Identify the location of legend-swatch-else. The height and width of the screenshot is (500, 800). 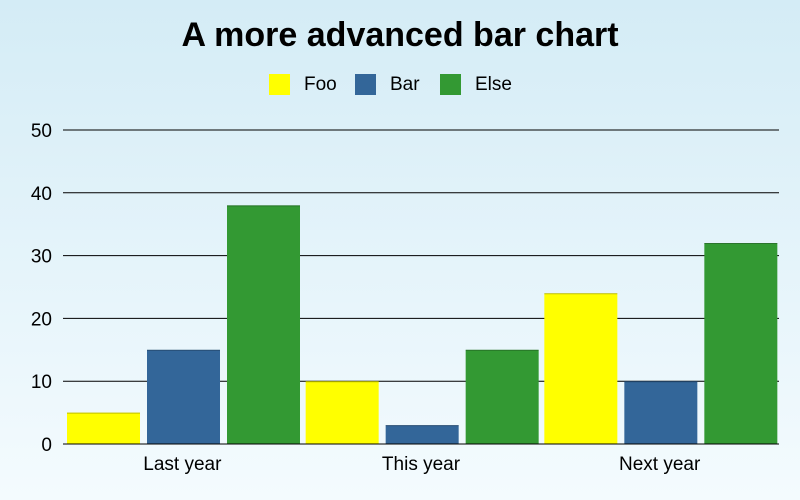
(450, 84).